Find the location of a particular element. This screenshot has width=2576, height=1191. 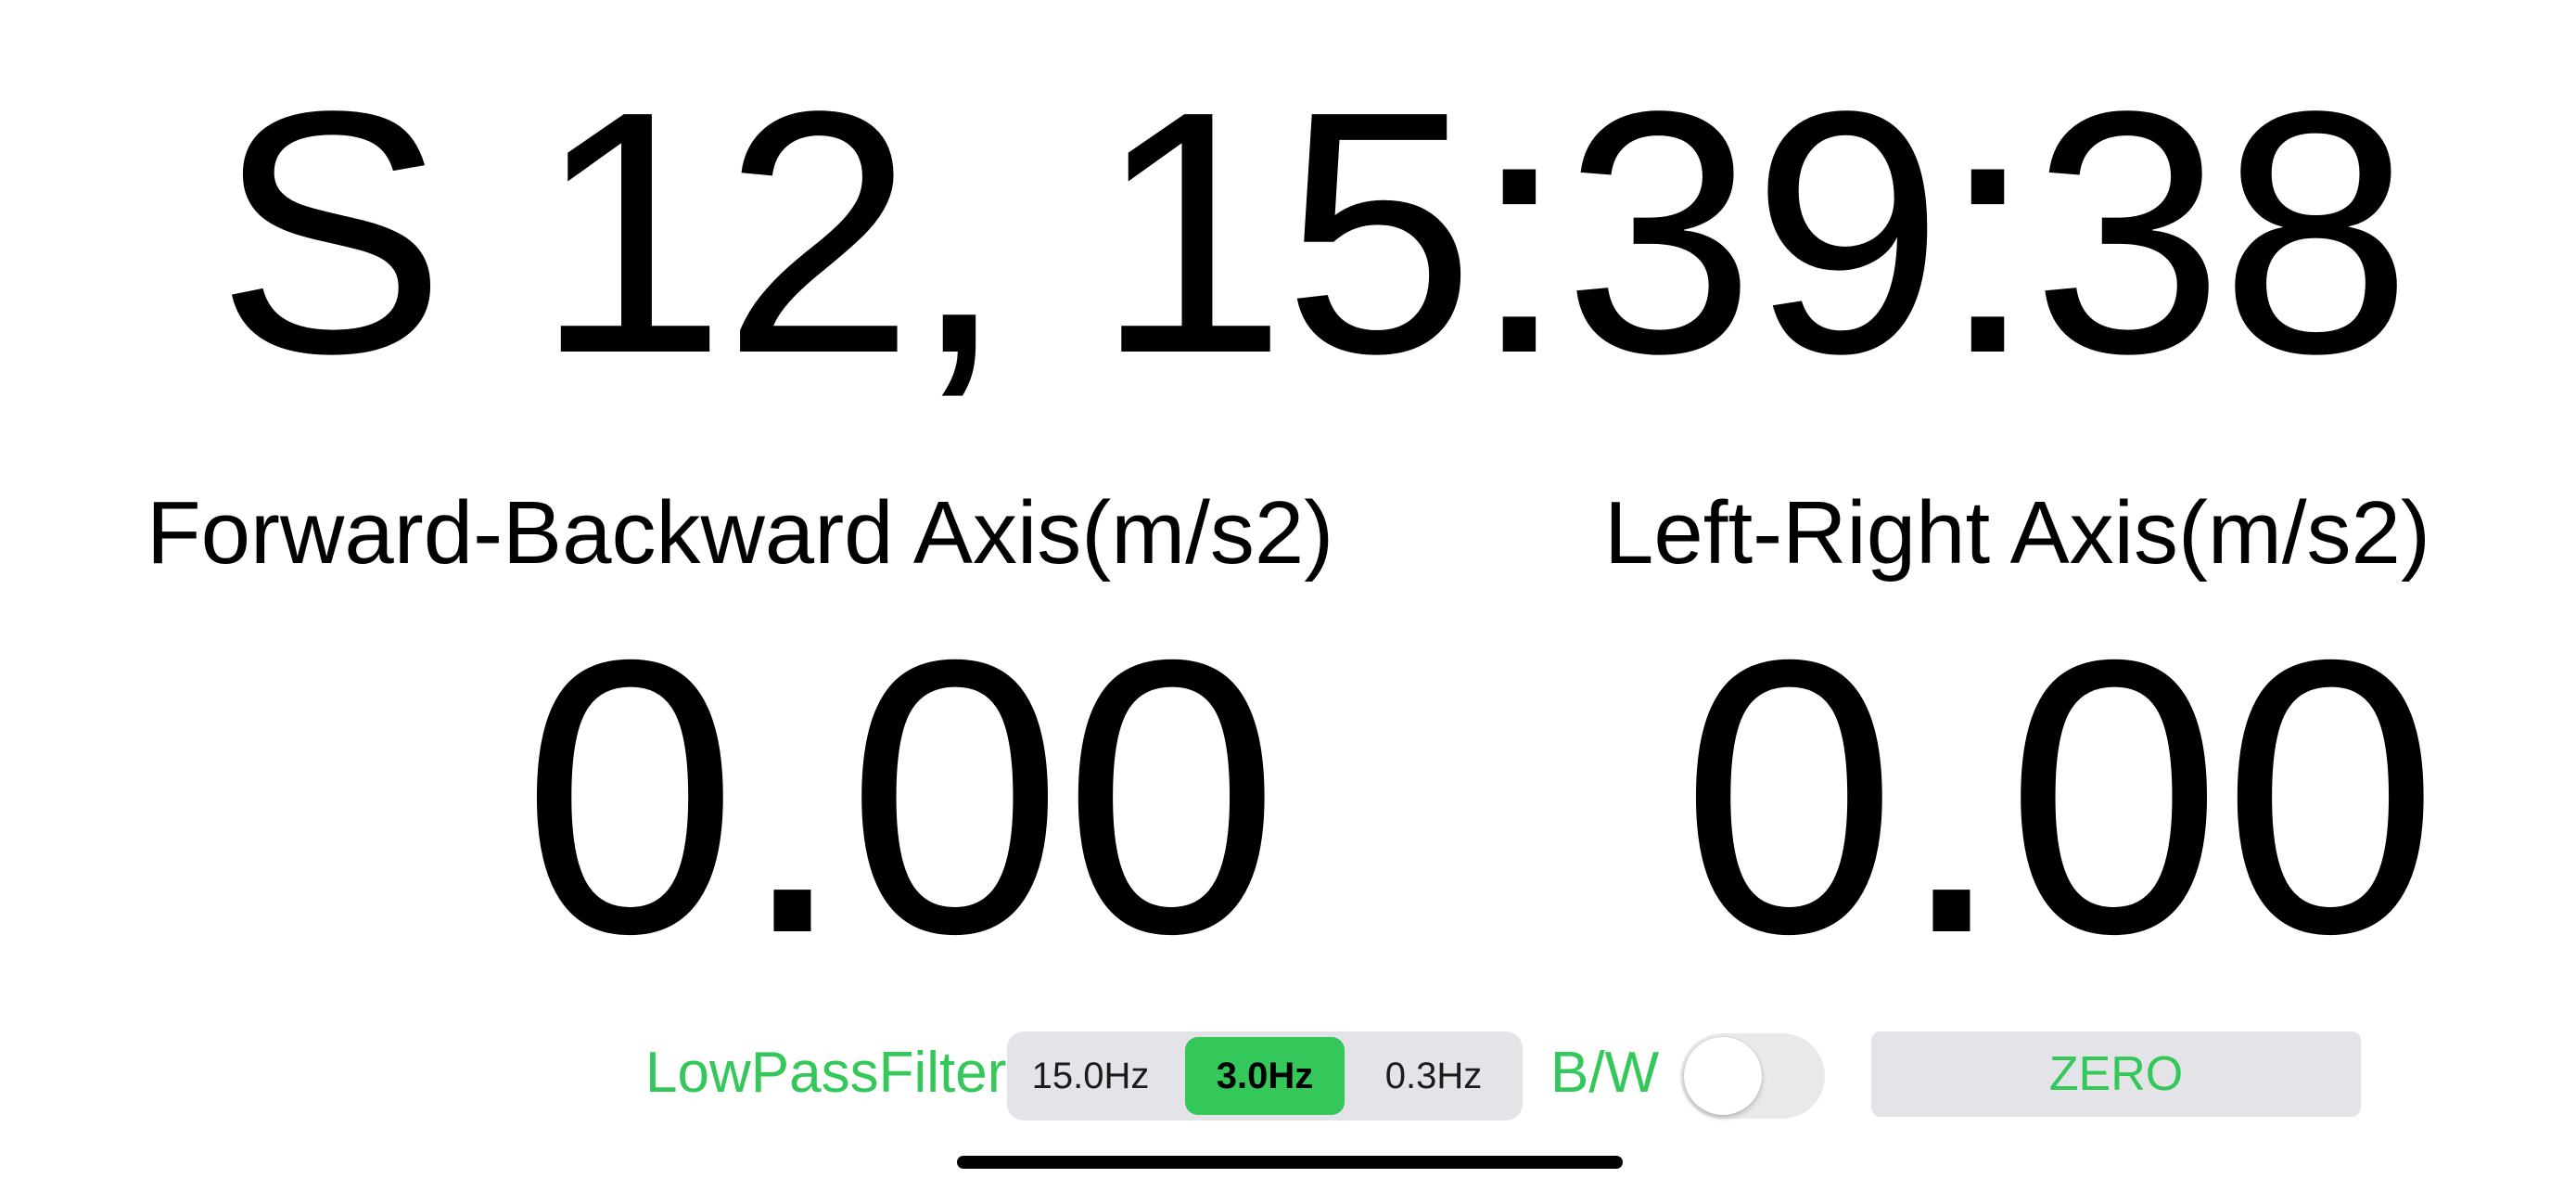

zero-button: ZERO is located at coordinates (2116, 1074).